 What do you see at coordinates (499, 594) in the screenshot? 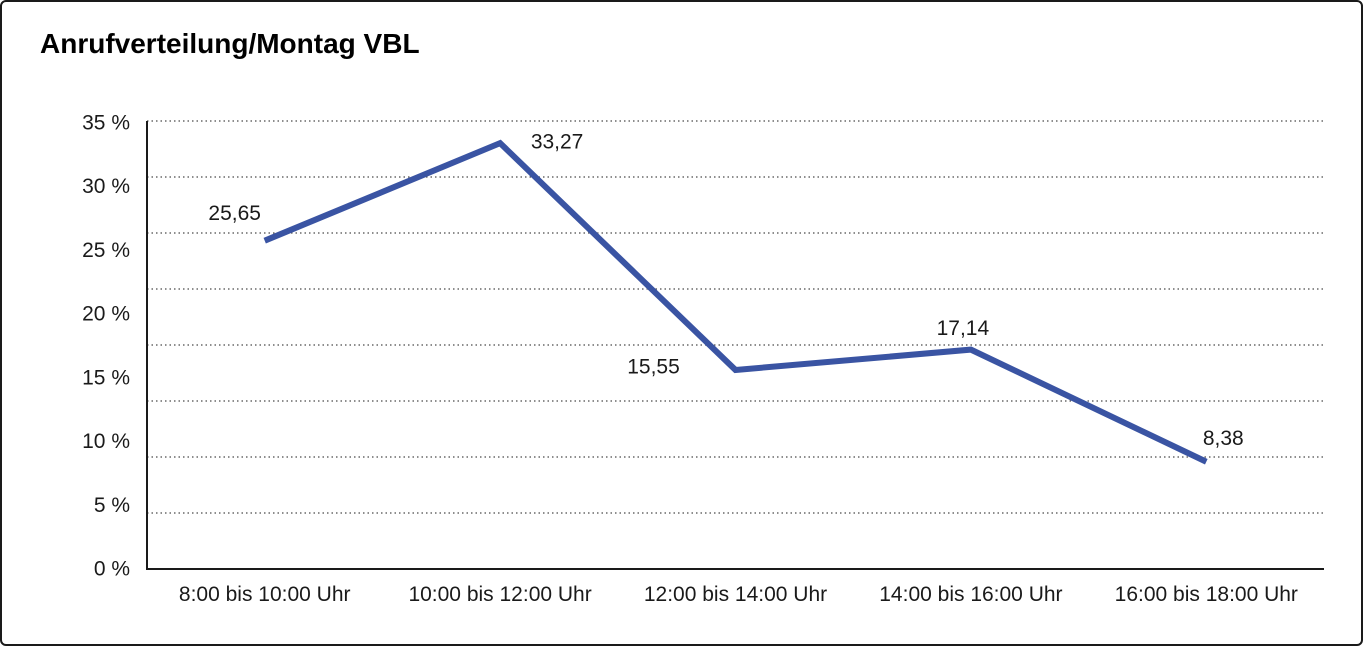
I see `x-category-label: 10:00 bis 12:00 Uhr` at bounding box center [499, 594].